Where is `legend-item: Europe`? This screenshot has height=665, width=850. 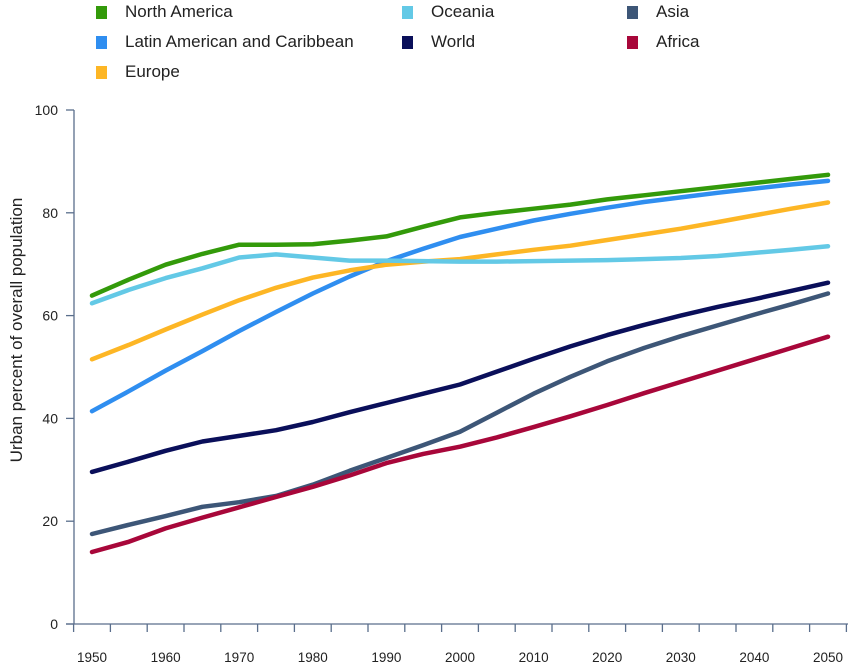 legend-item: Europe is located at coordinates (138, 72).